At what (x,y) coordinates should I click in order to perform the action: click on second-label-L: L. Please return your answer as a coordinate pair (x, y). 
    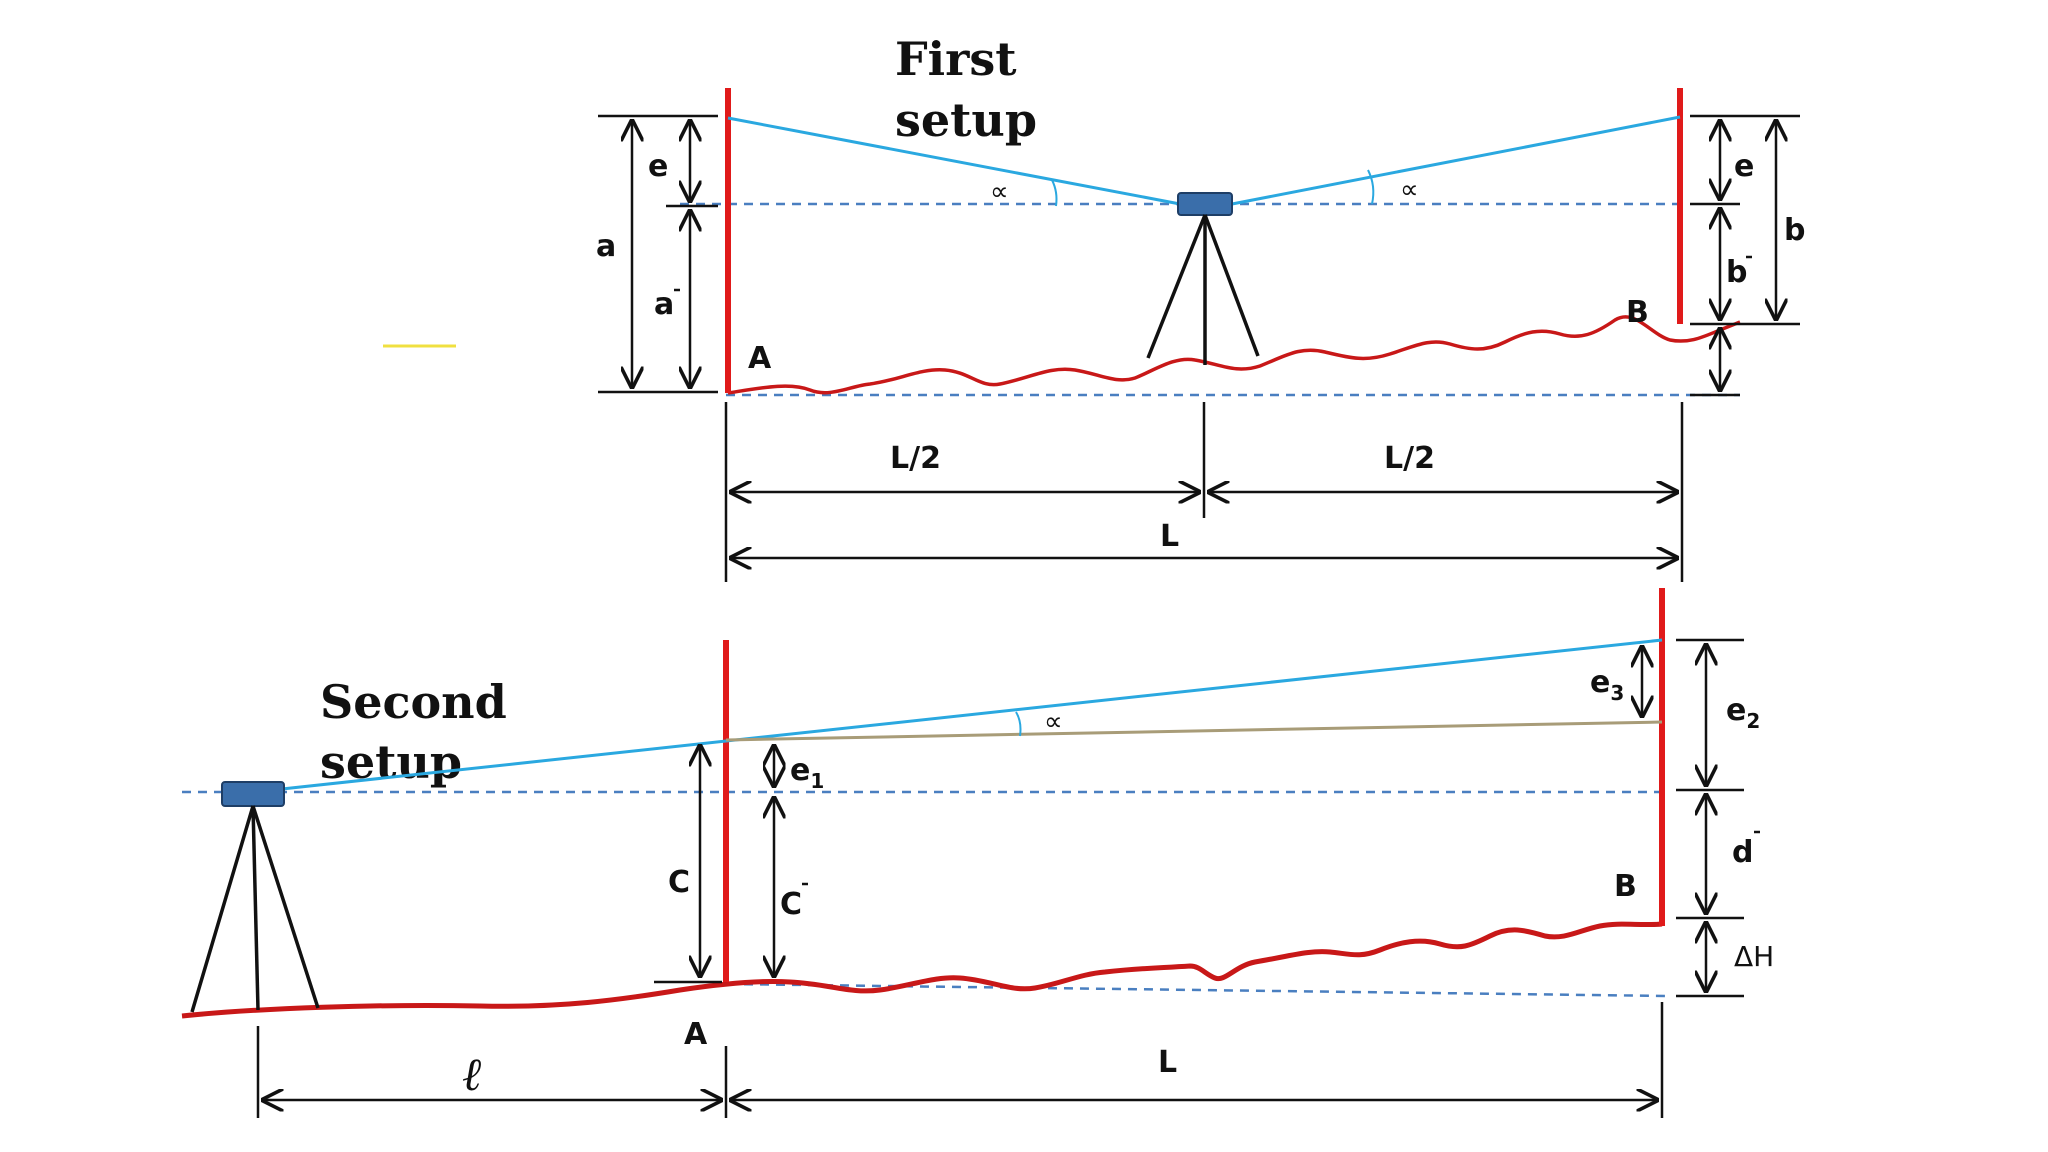
    Looking at the image, I should click on (1167, 1062).